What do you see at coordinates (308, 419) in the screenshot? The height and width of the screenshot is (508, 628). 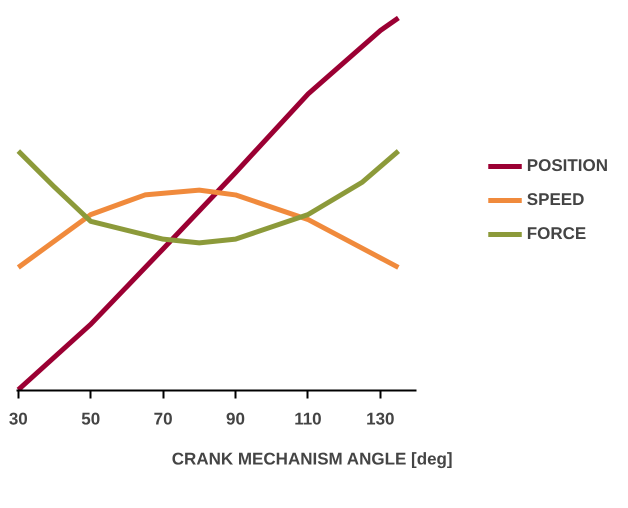 I see `x-tick-label: 110` at bounding box center [308, 419].